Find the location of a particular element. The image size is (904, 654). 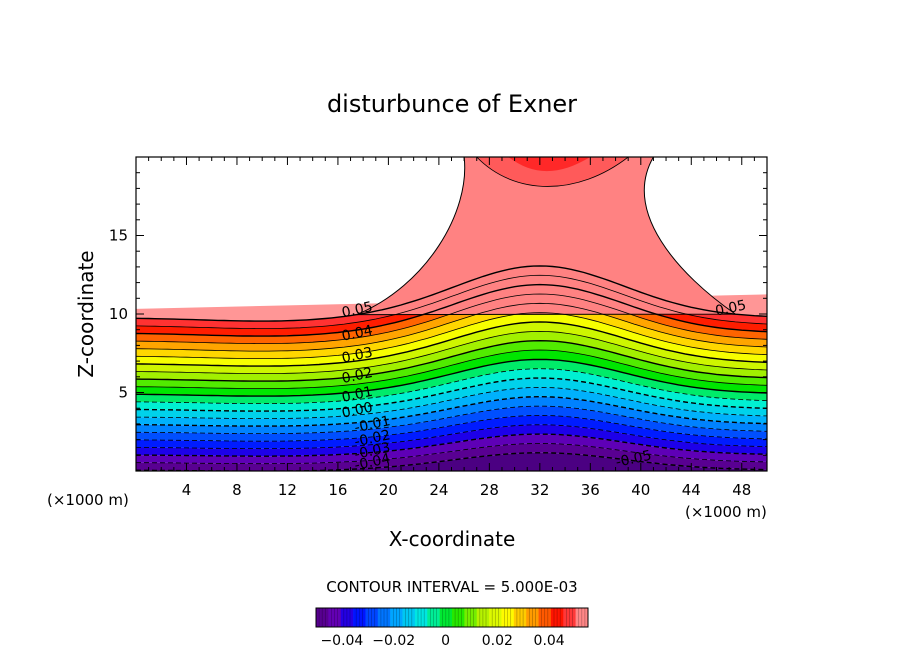

x-unit-right: (×1000 m) is located at coordinates (726, 512).